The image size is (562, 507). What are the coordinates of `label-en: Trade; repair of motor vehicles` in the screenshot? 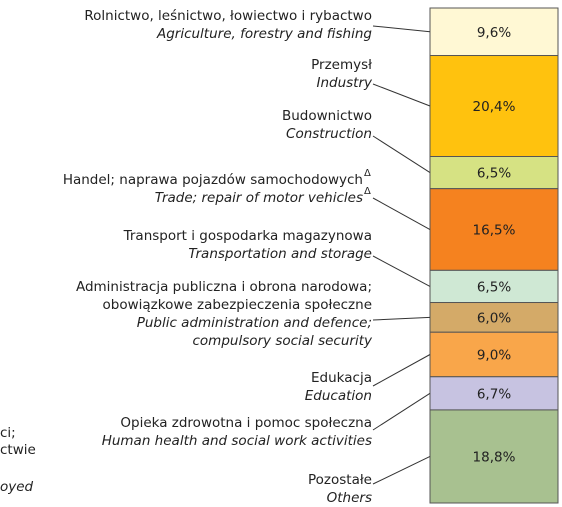 It's located at (259, 198).